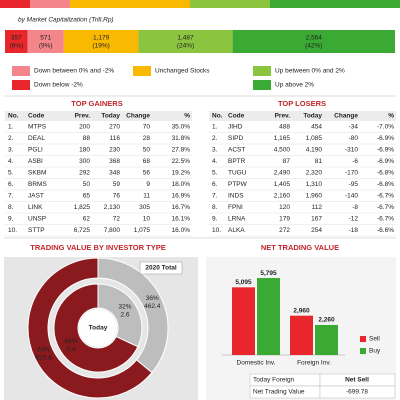  I want to click on table-cell: 1,405, so click(282, 184).